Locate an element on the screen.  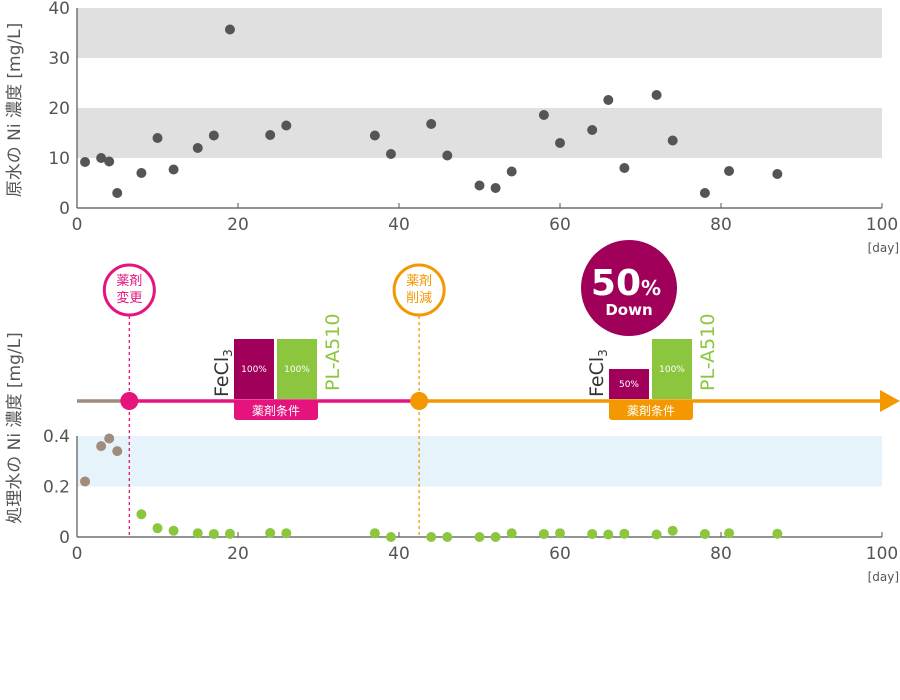
badge-value-number: 50 is located at coordinates (616, 283).